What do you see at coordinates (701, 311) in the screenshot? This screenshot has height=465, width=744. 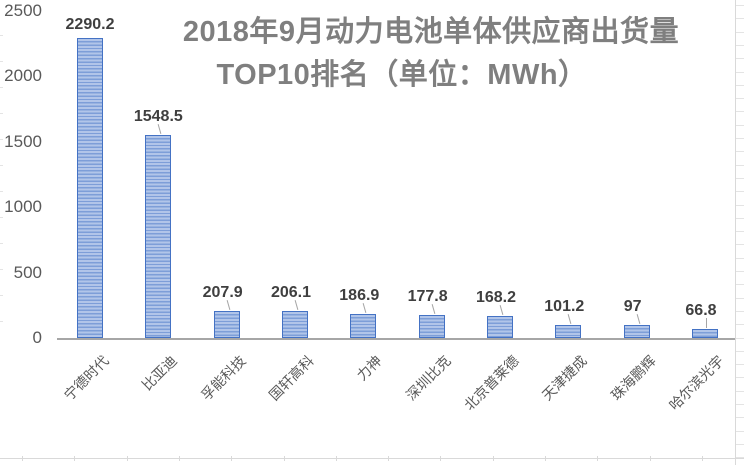 I see `bar-value-label: 66.8` at bounding box center [701, 311].